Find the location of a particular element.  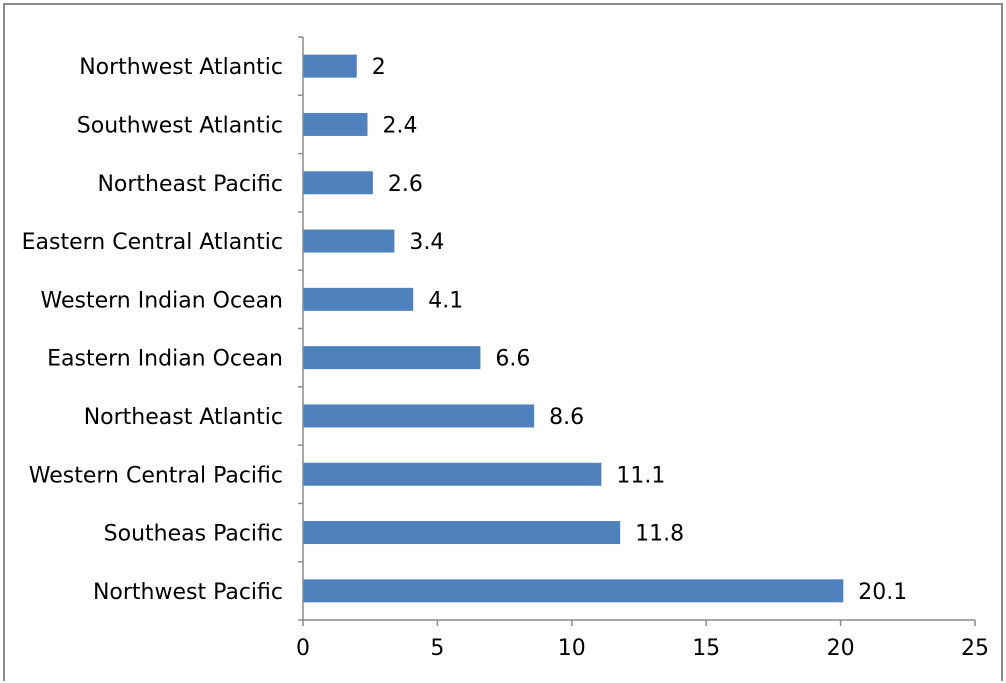

category-label: Eastern Indian Ocean is located at coordinates (165, 359).